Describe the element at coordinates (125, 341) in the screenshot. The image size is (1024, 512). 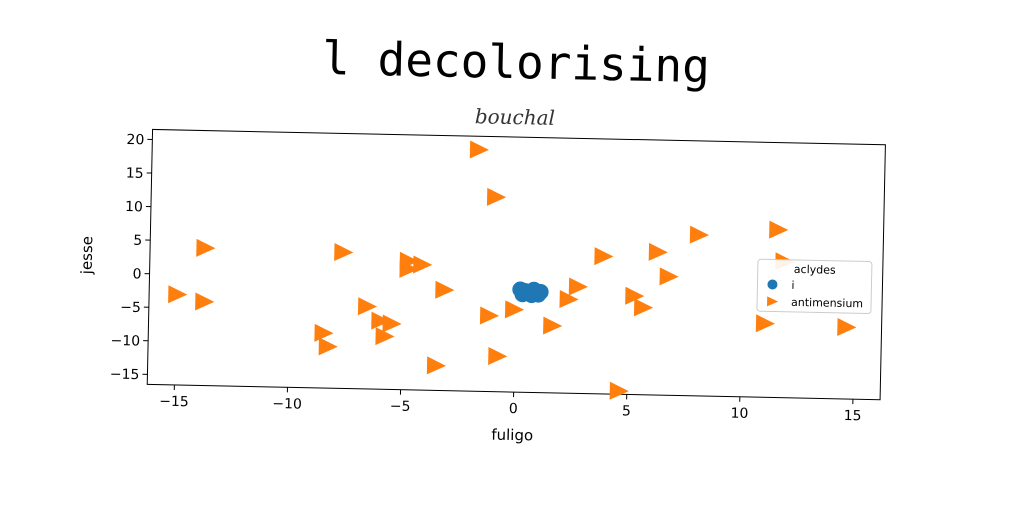
I see `y-tick-label: −10` at that location.